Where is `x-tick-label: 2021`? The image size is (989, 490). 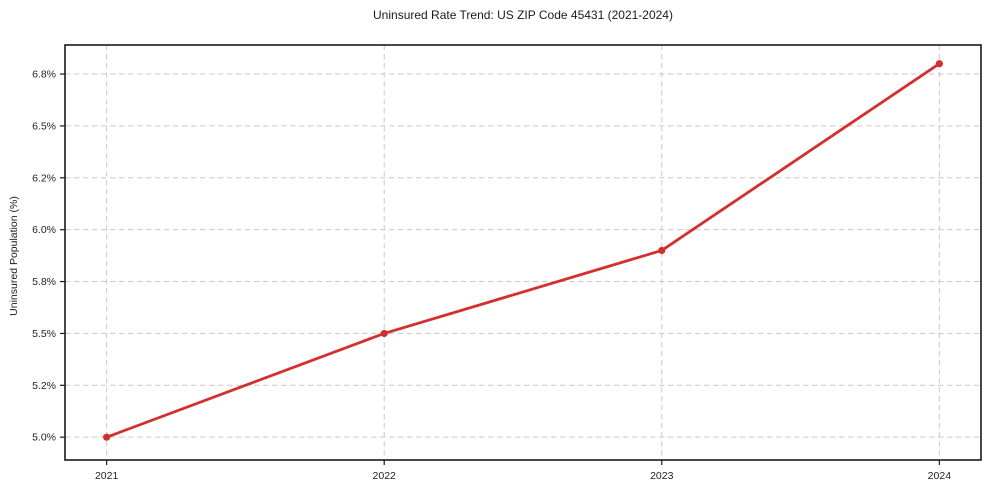
x-tick-label: 2021 is located at coordinates (107, 476).